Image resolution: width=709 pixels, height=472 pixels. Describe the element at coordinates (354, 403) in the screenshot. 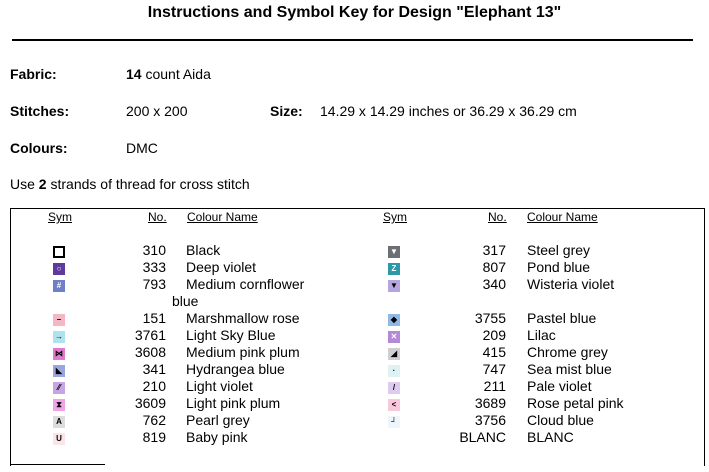

I see `key-row: ⧗ 3609 Light pink plum` at that location.